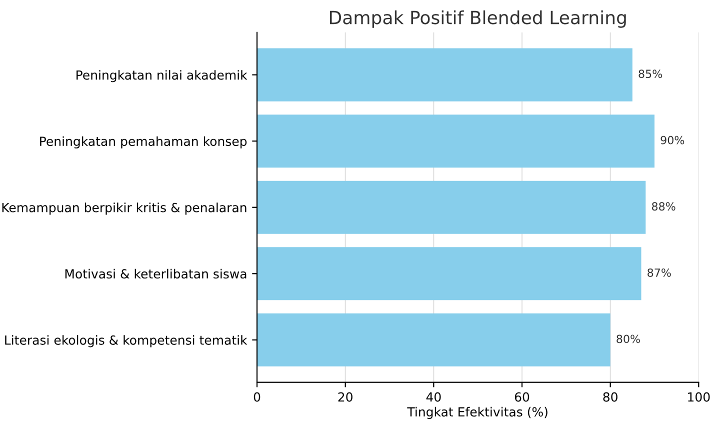 This screenshot has width=724, height=432. Describe the element at coordinates (672, 140) in the screenshot. I see `data-label: 90%` at that location.